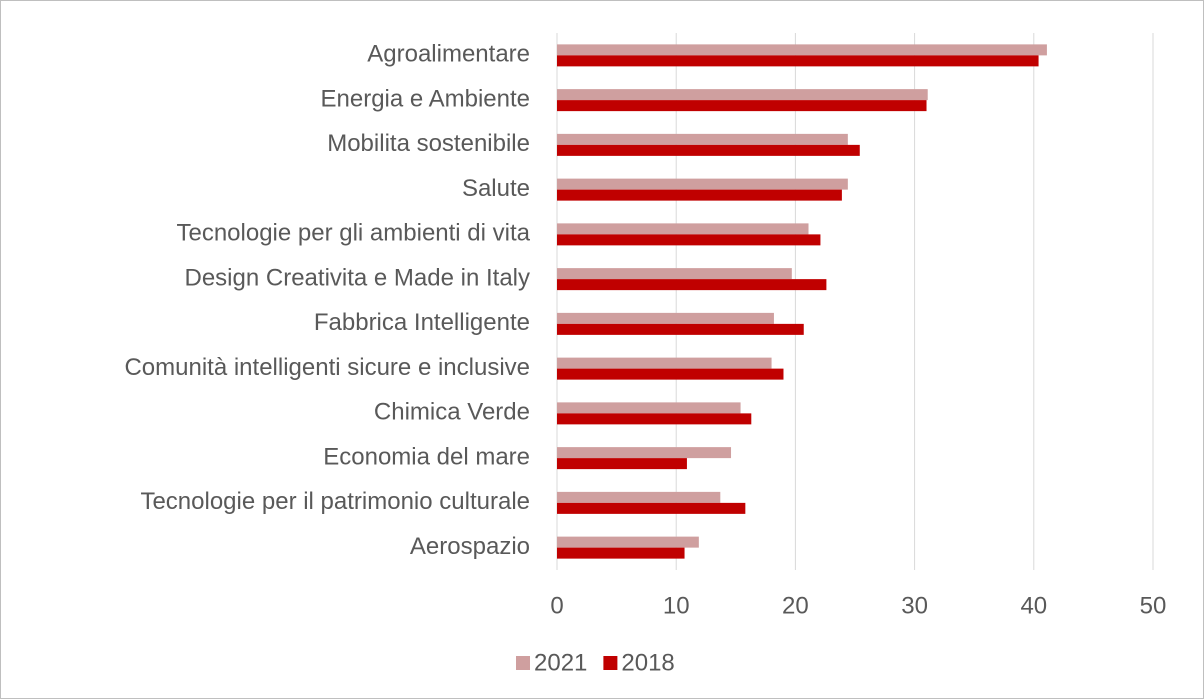  Describe the element at coordinates (647, 662) in the screenshot. I see `legend-label: 2018` at that location.